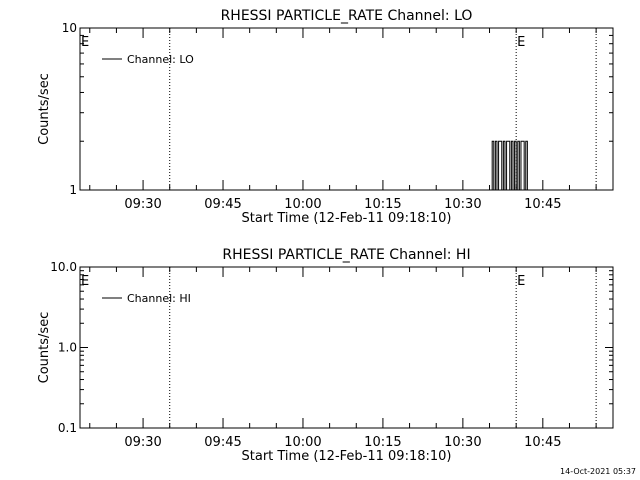 This screenshot has width=640, height=480. Describe the element at coordinates (598, 471) in the screenshot. I see `footer-timestamp: 14-Oct-2021 05:37` at that location.